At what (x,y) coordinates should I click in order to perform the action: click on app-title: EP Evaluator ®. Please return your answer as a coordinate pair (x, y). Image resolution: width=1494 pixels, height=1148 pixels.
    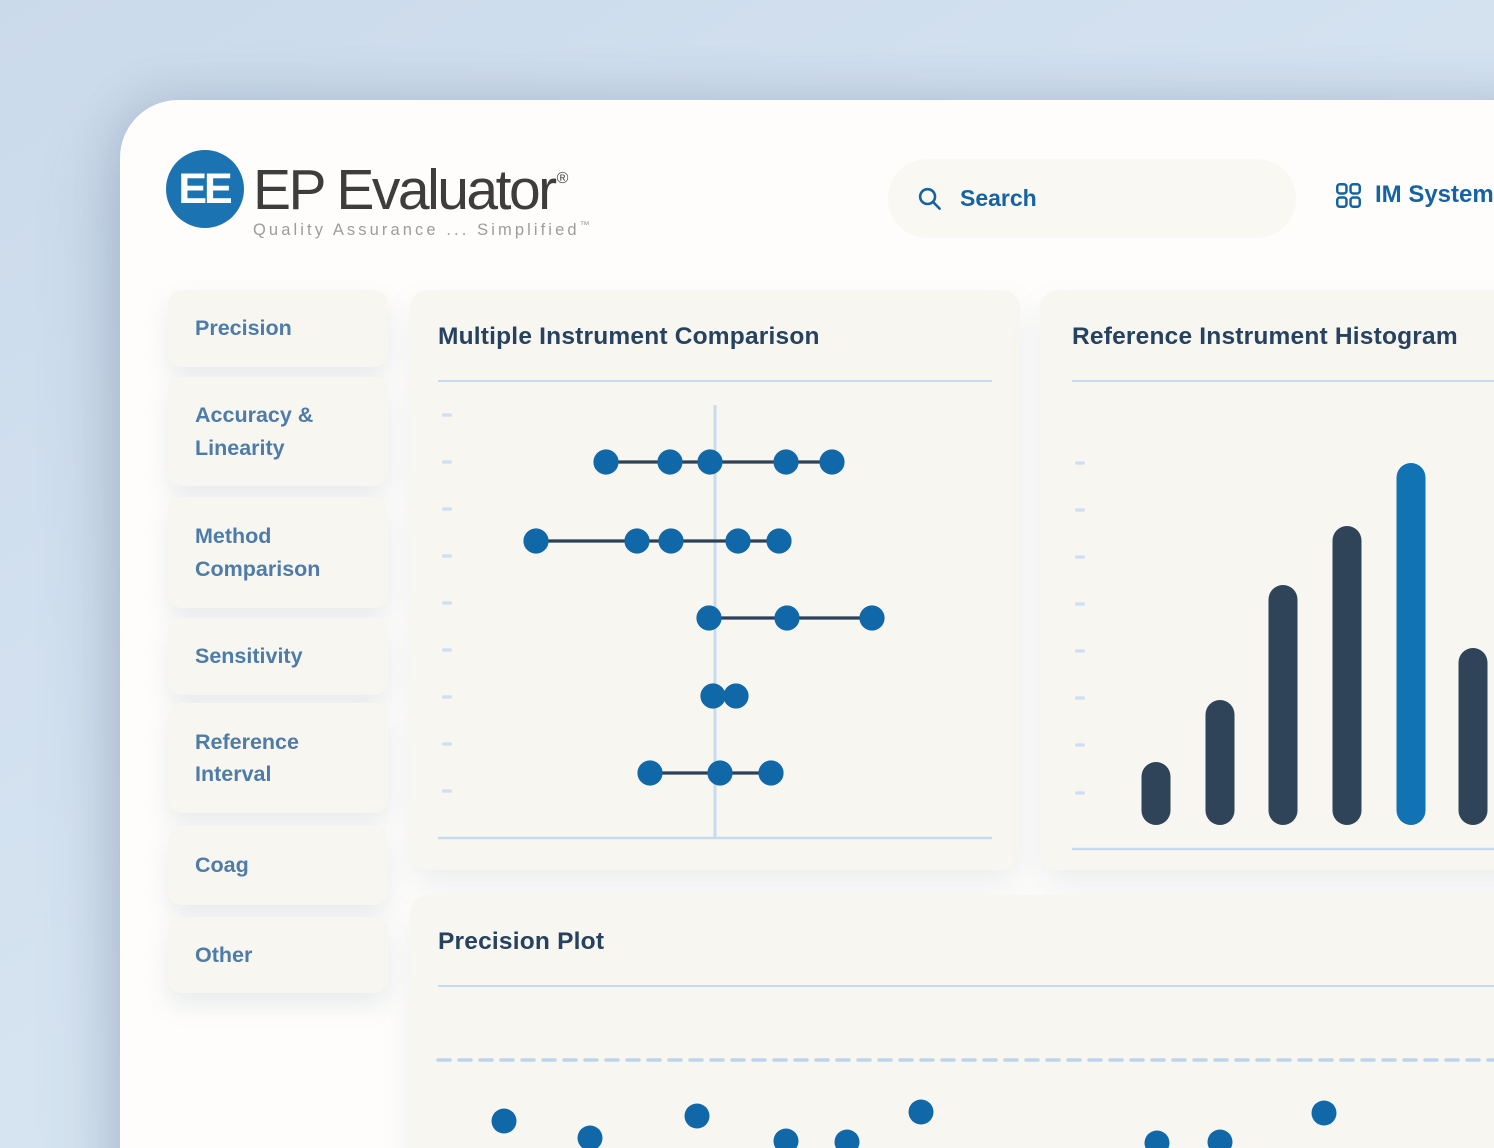
    Looking at the image, I should click on (411, 190).